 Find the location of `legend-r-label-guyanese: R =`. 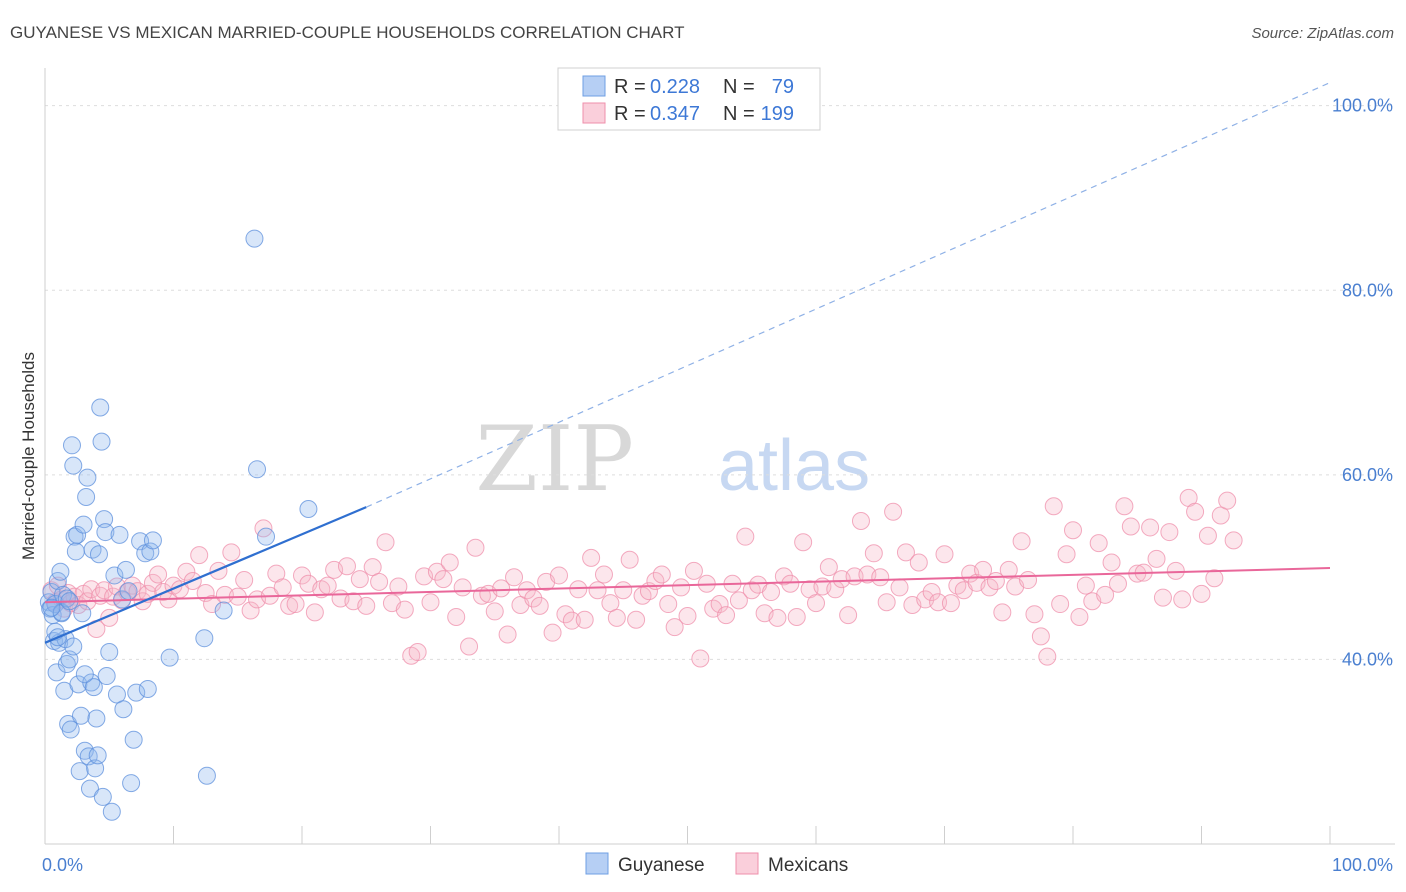

legend-r-label-guyanese: R = is located at coordinates (630, 87).